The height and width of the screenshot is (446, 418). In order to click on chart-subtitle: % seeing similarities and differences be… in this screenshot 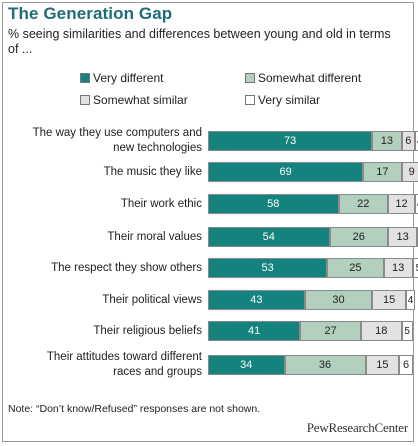, I will do `click(199, 41)`.